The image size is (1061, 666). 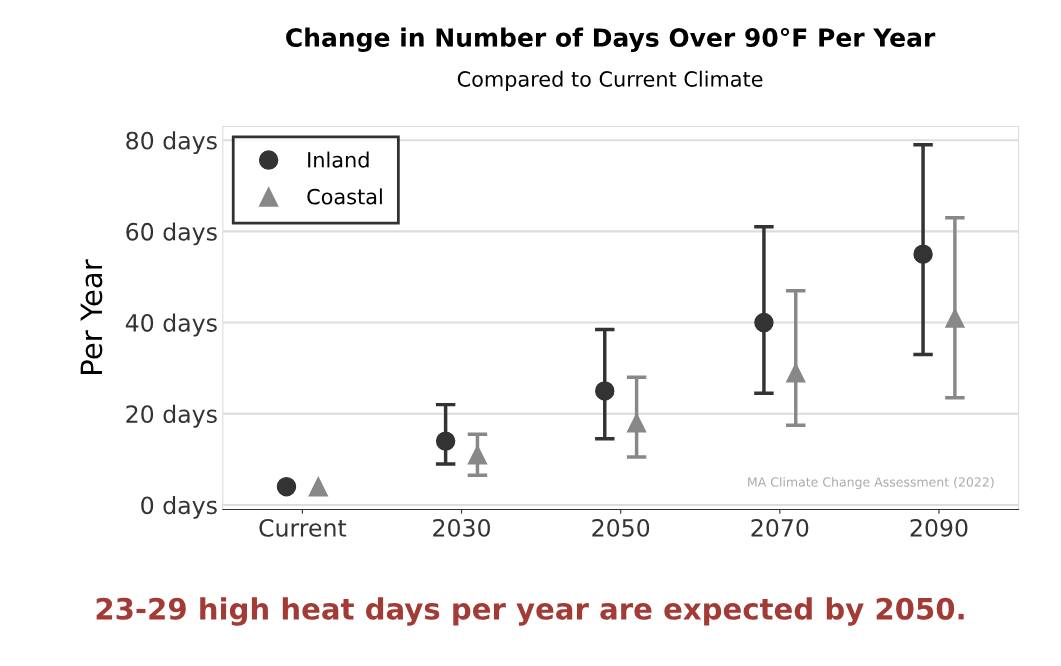 What do you see at coordinates (780, 527) in the screenshot?
I see `x-tick-label: 2070` at bounding box center [780, 527].